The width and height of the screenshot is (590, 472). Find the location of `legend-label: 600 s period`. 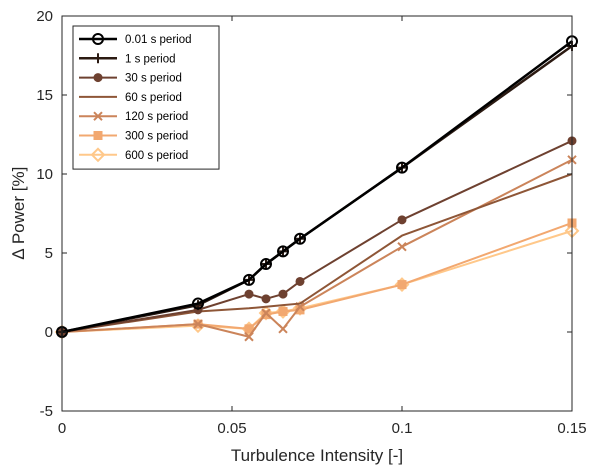

legend-label: 600 s period is located at coordinates (156, 156).